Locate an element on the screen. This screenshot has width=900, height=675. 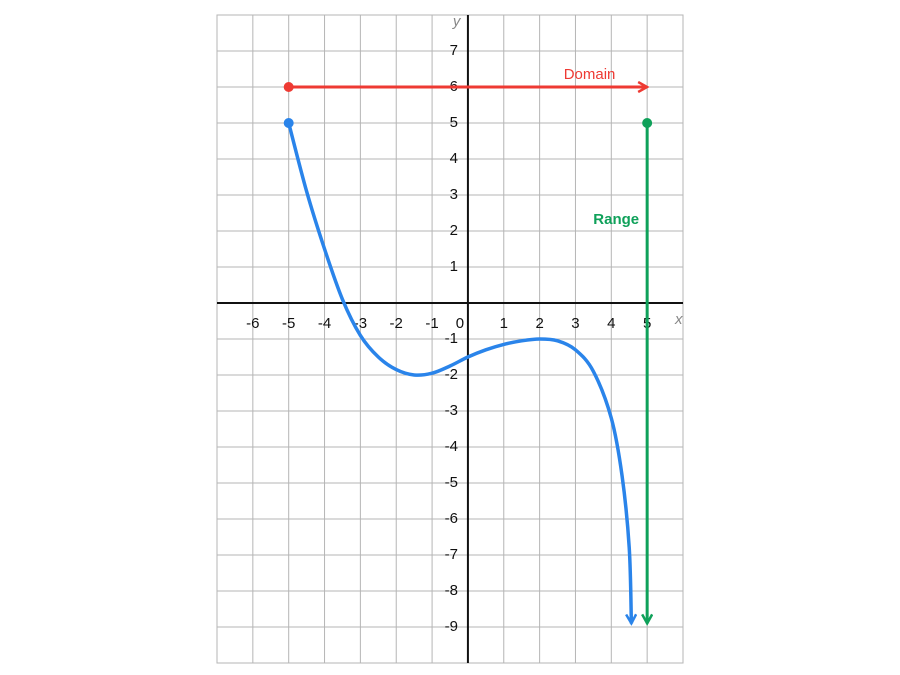
x-tick-label: -6 is located at coordinates (252, 323).